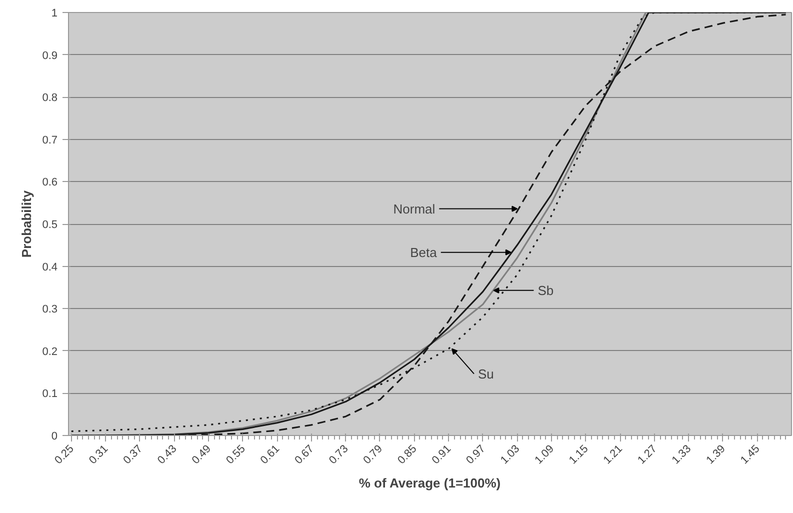  Describe the element at coordinates (414, 208) in the screenshot. I see `annotation: Normal` at that location.